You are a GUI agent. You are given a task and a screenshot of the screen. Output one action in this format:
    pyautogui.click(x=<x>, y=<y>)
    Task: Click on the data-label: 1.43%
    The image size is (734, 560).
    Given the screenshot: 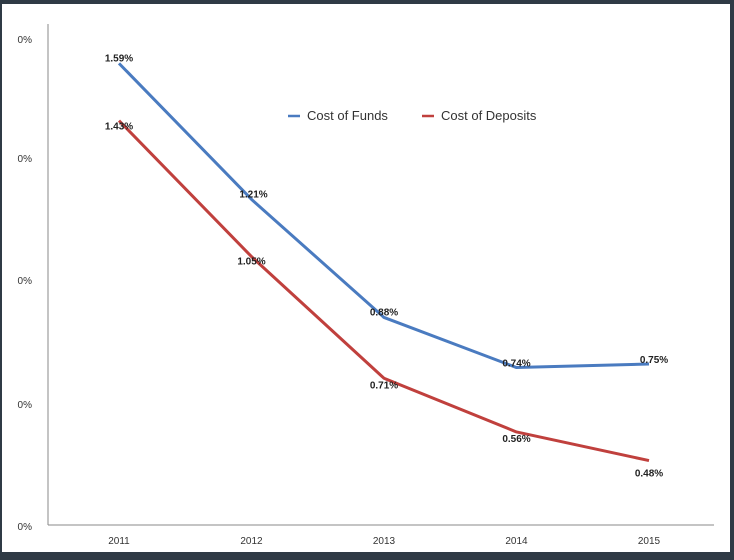 What is the action you would take?
    pyautogui.click(x=119, y=127)
    